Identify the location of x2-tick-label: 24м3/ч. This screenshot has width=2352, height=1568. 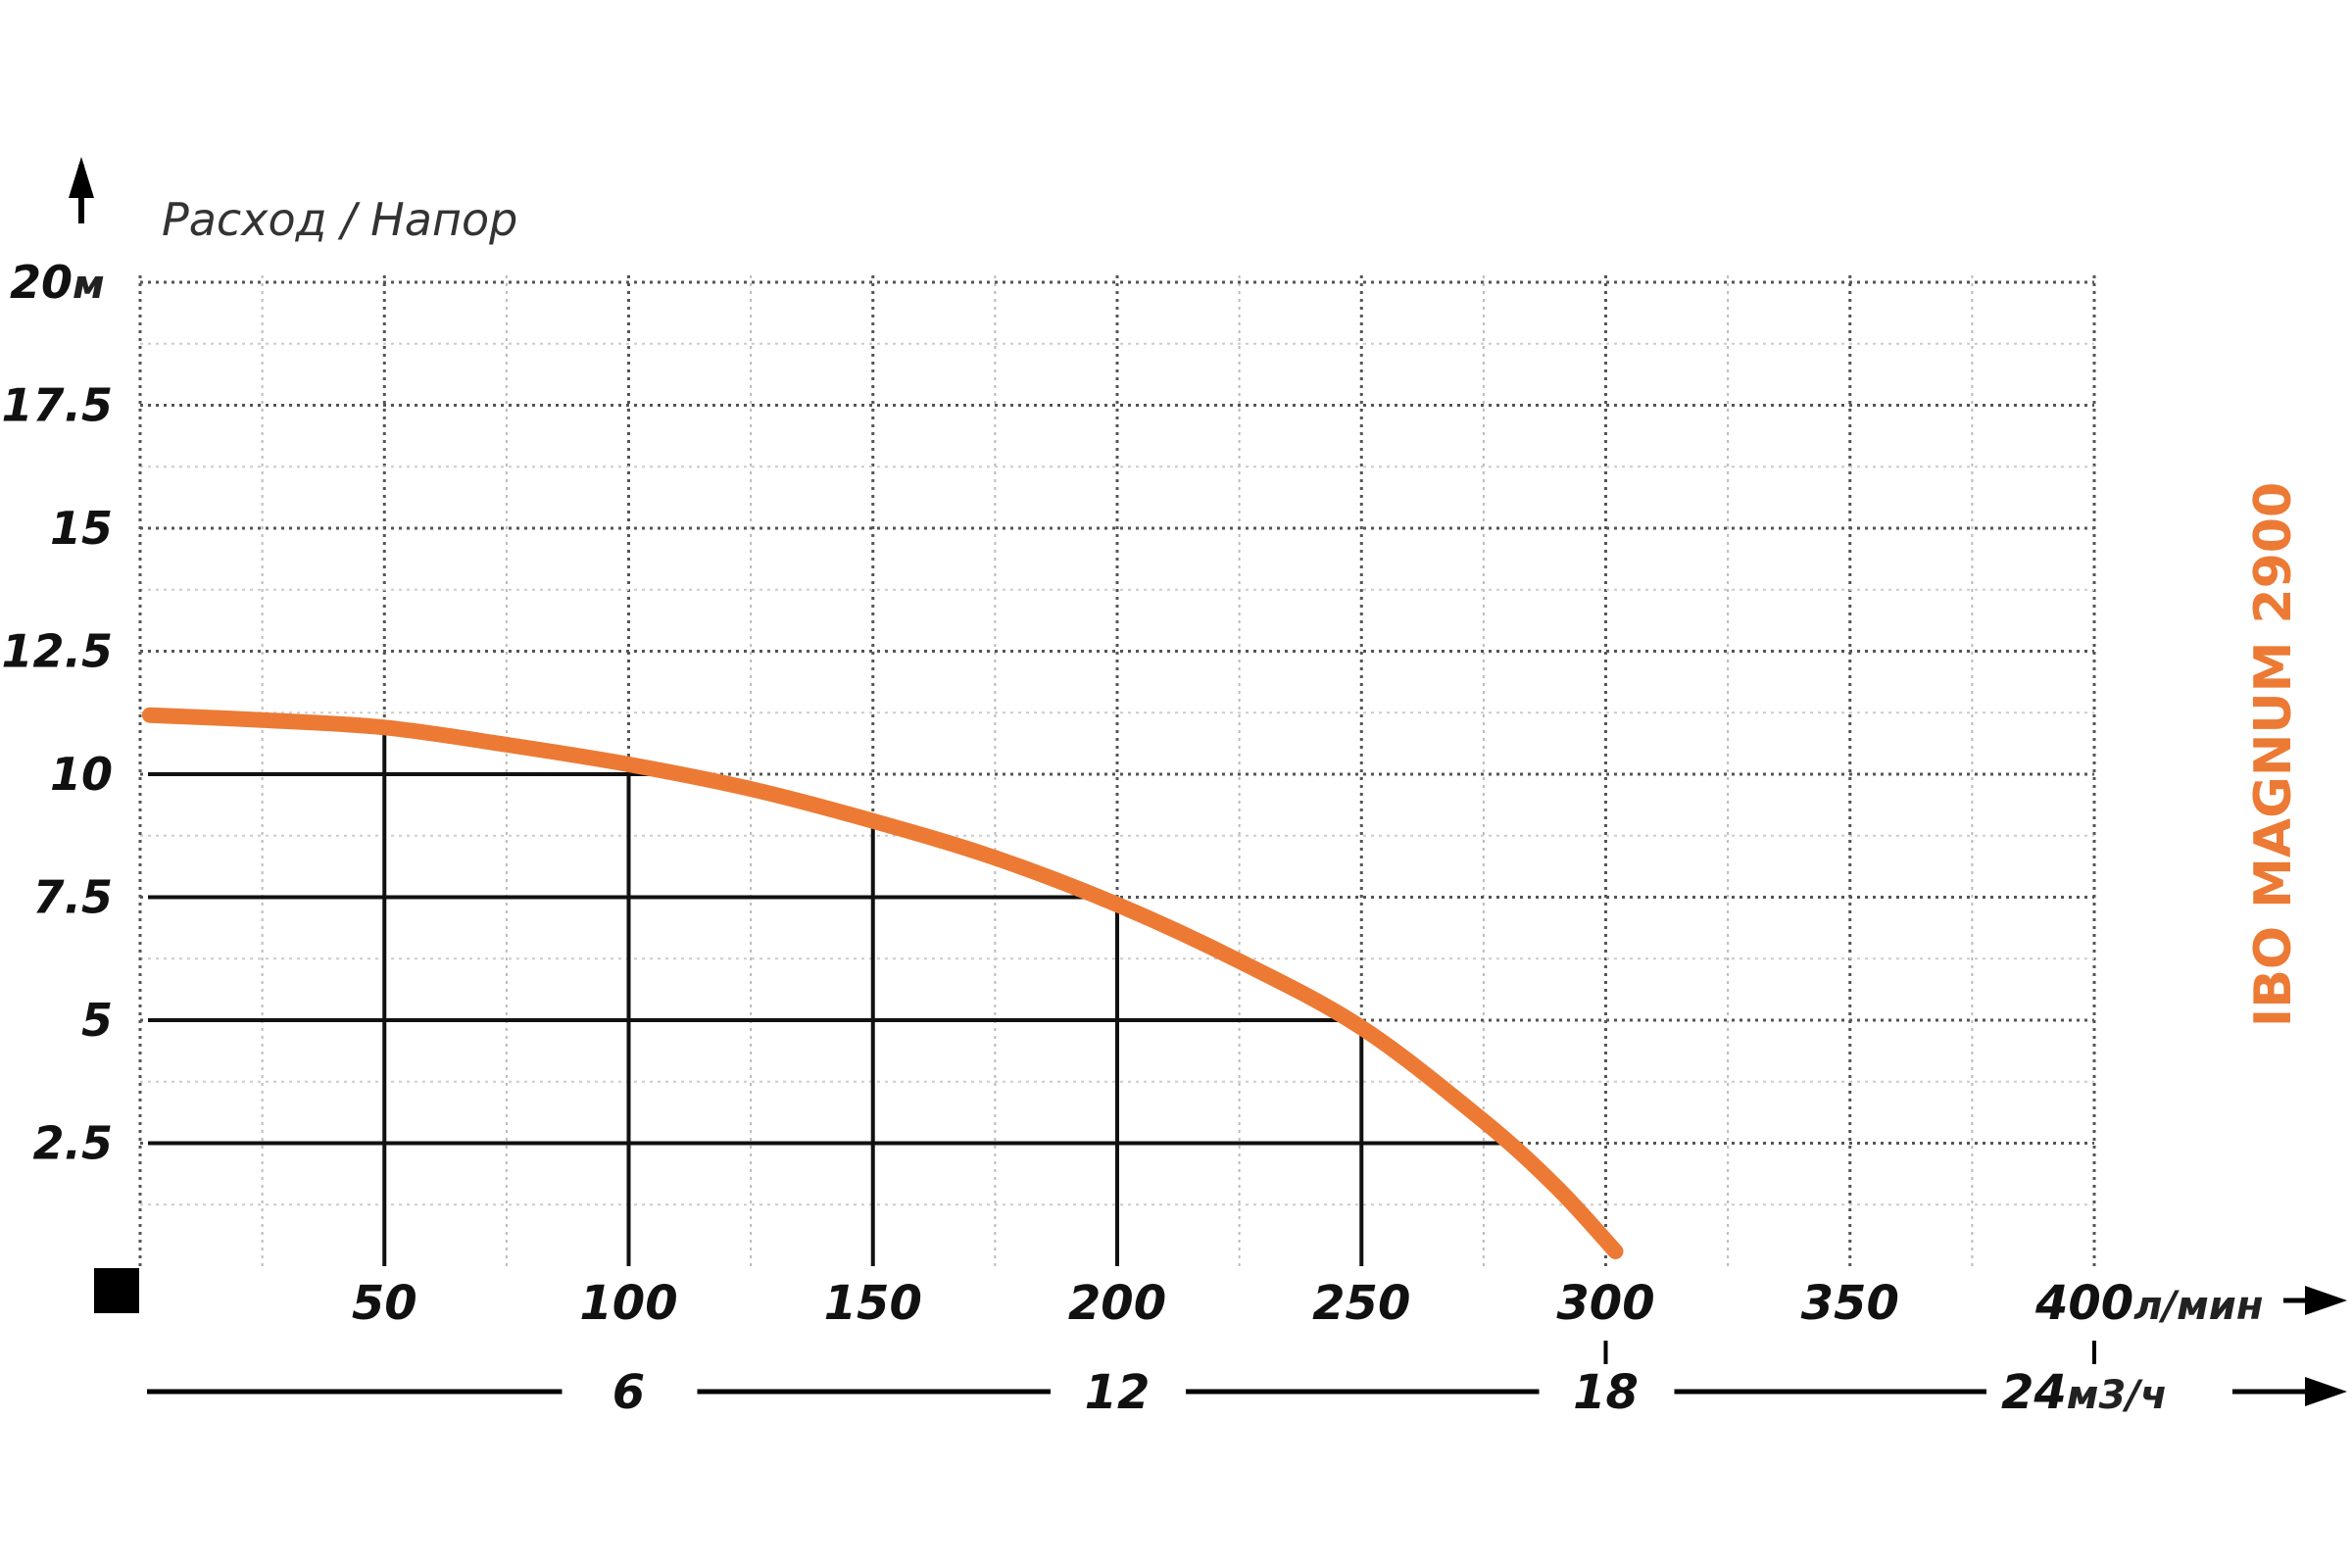
(2084, 1392).